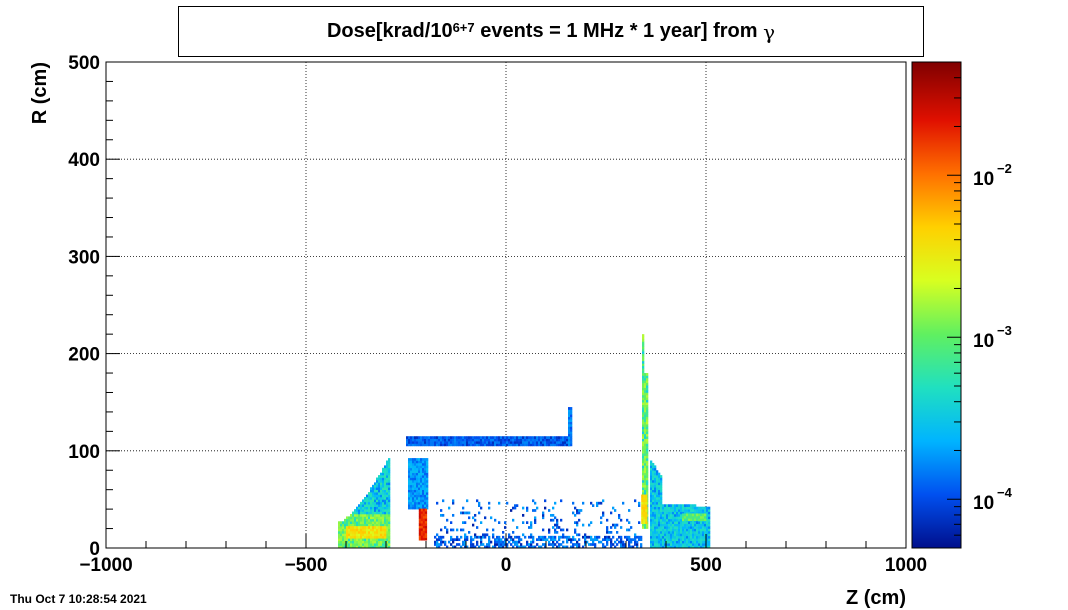  Describe the element at coordinates (524, 441) in the screenshot. I see `heatmap-cells` at that location.